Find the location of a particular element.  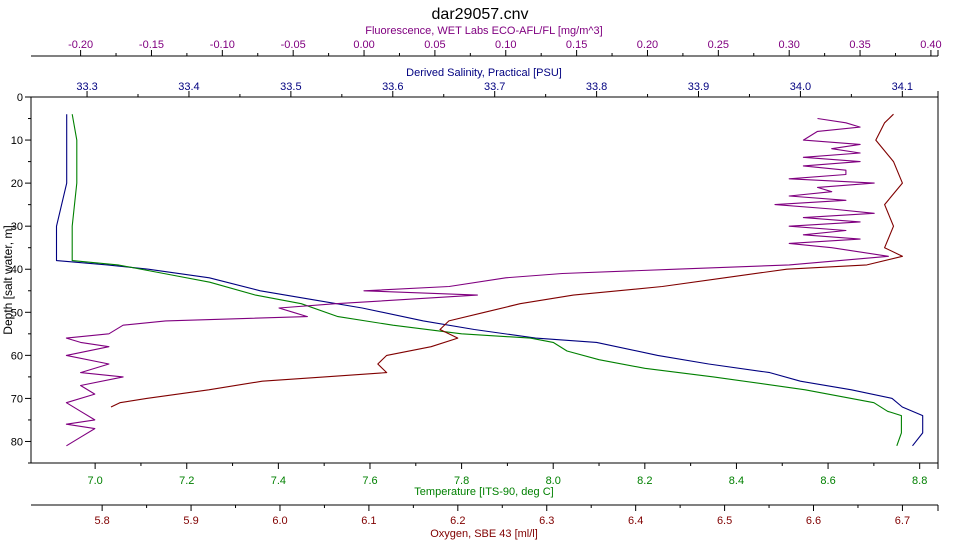

depth-tick-label: 60 is located at coordinates (17, 356).